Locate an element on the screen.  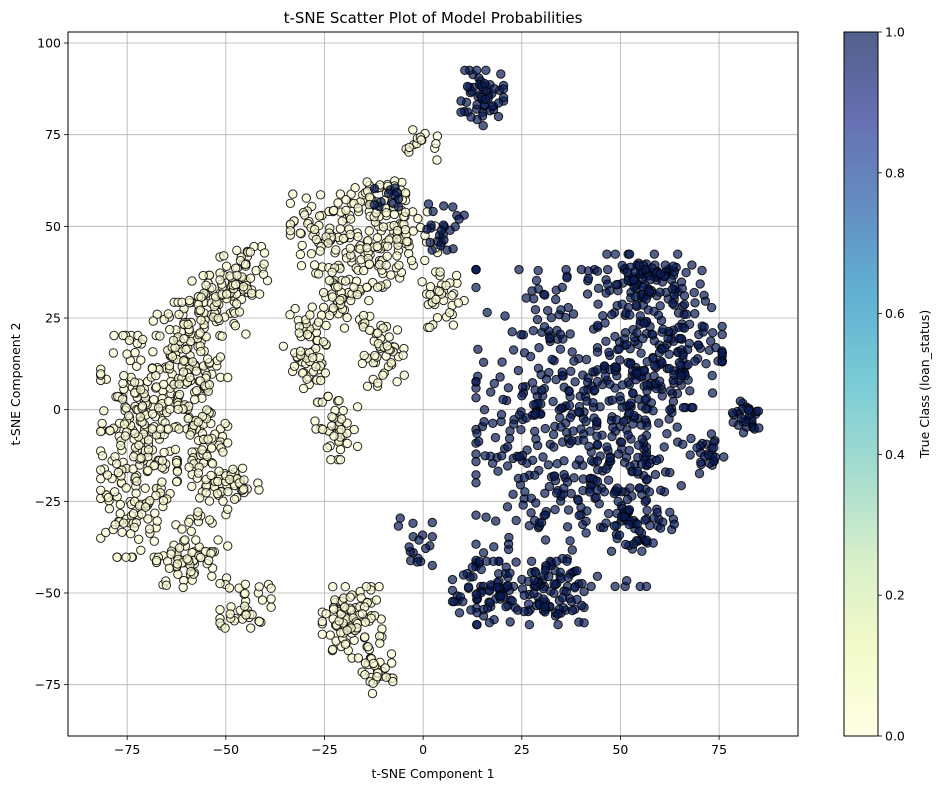
y-tick-label: 50 is located at coordinates (53, 226).